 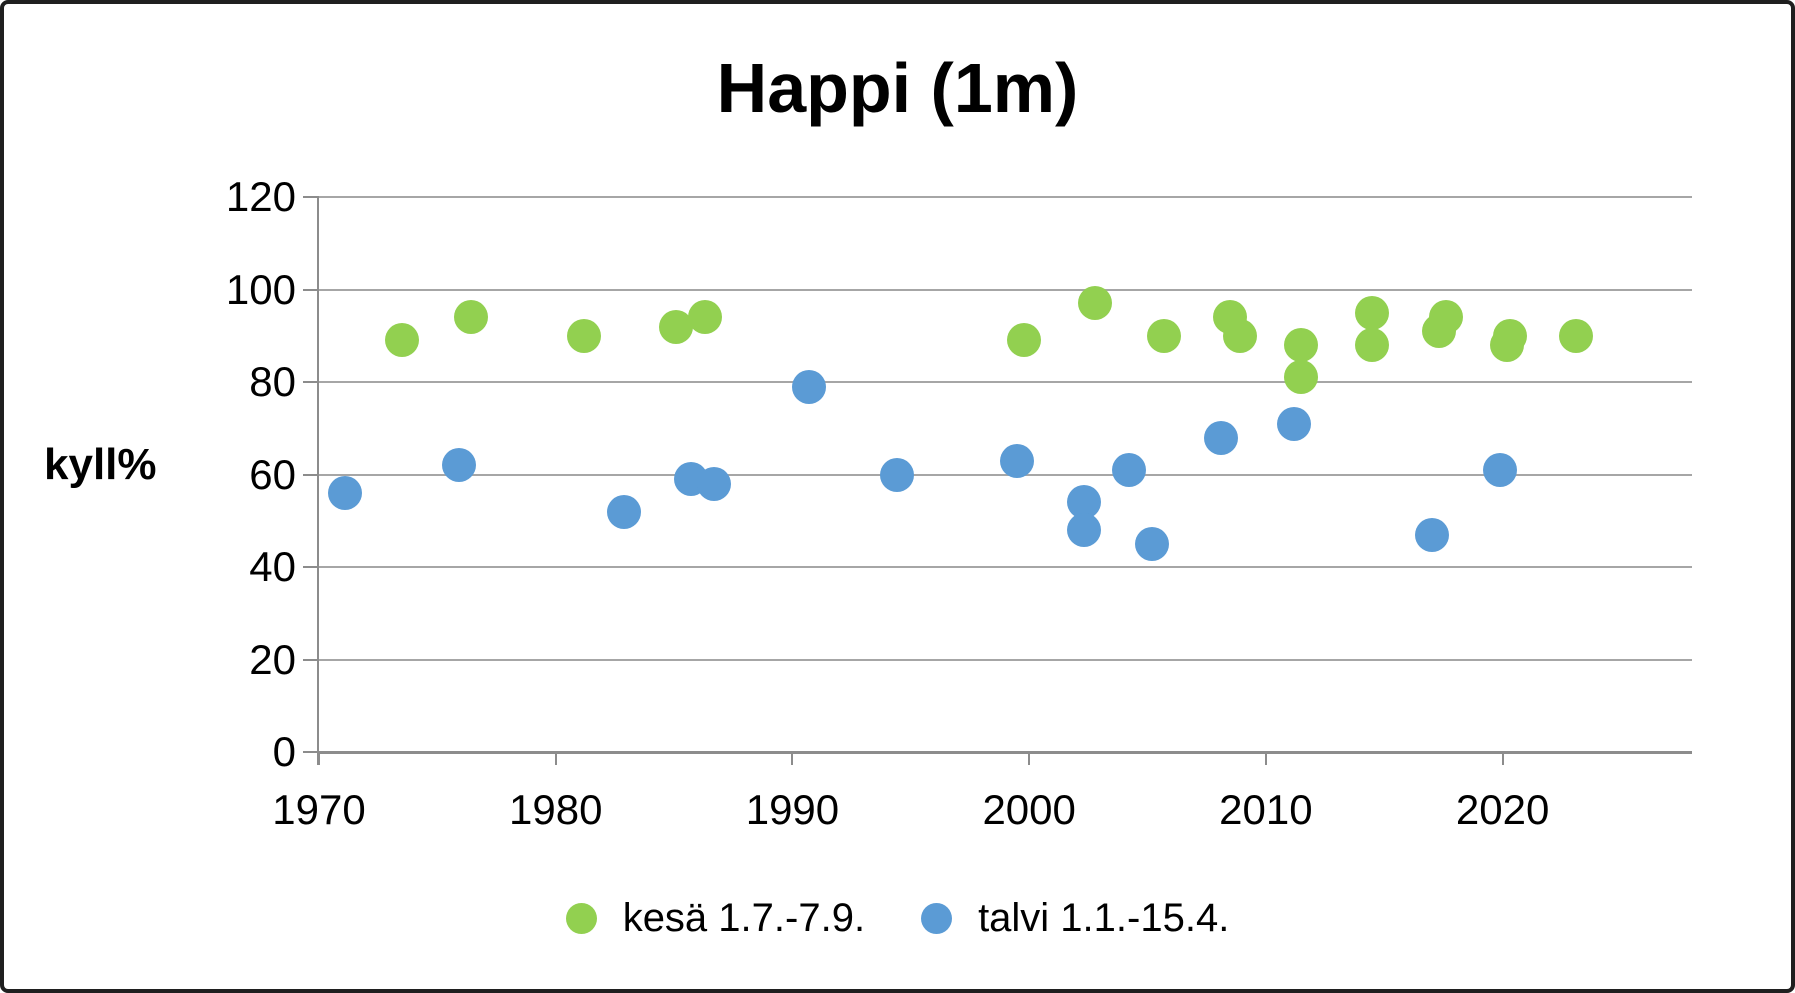 I want to click on y-tick-label: 0, so click(x=284, y=751).